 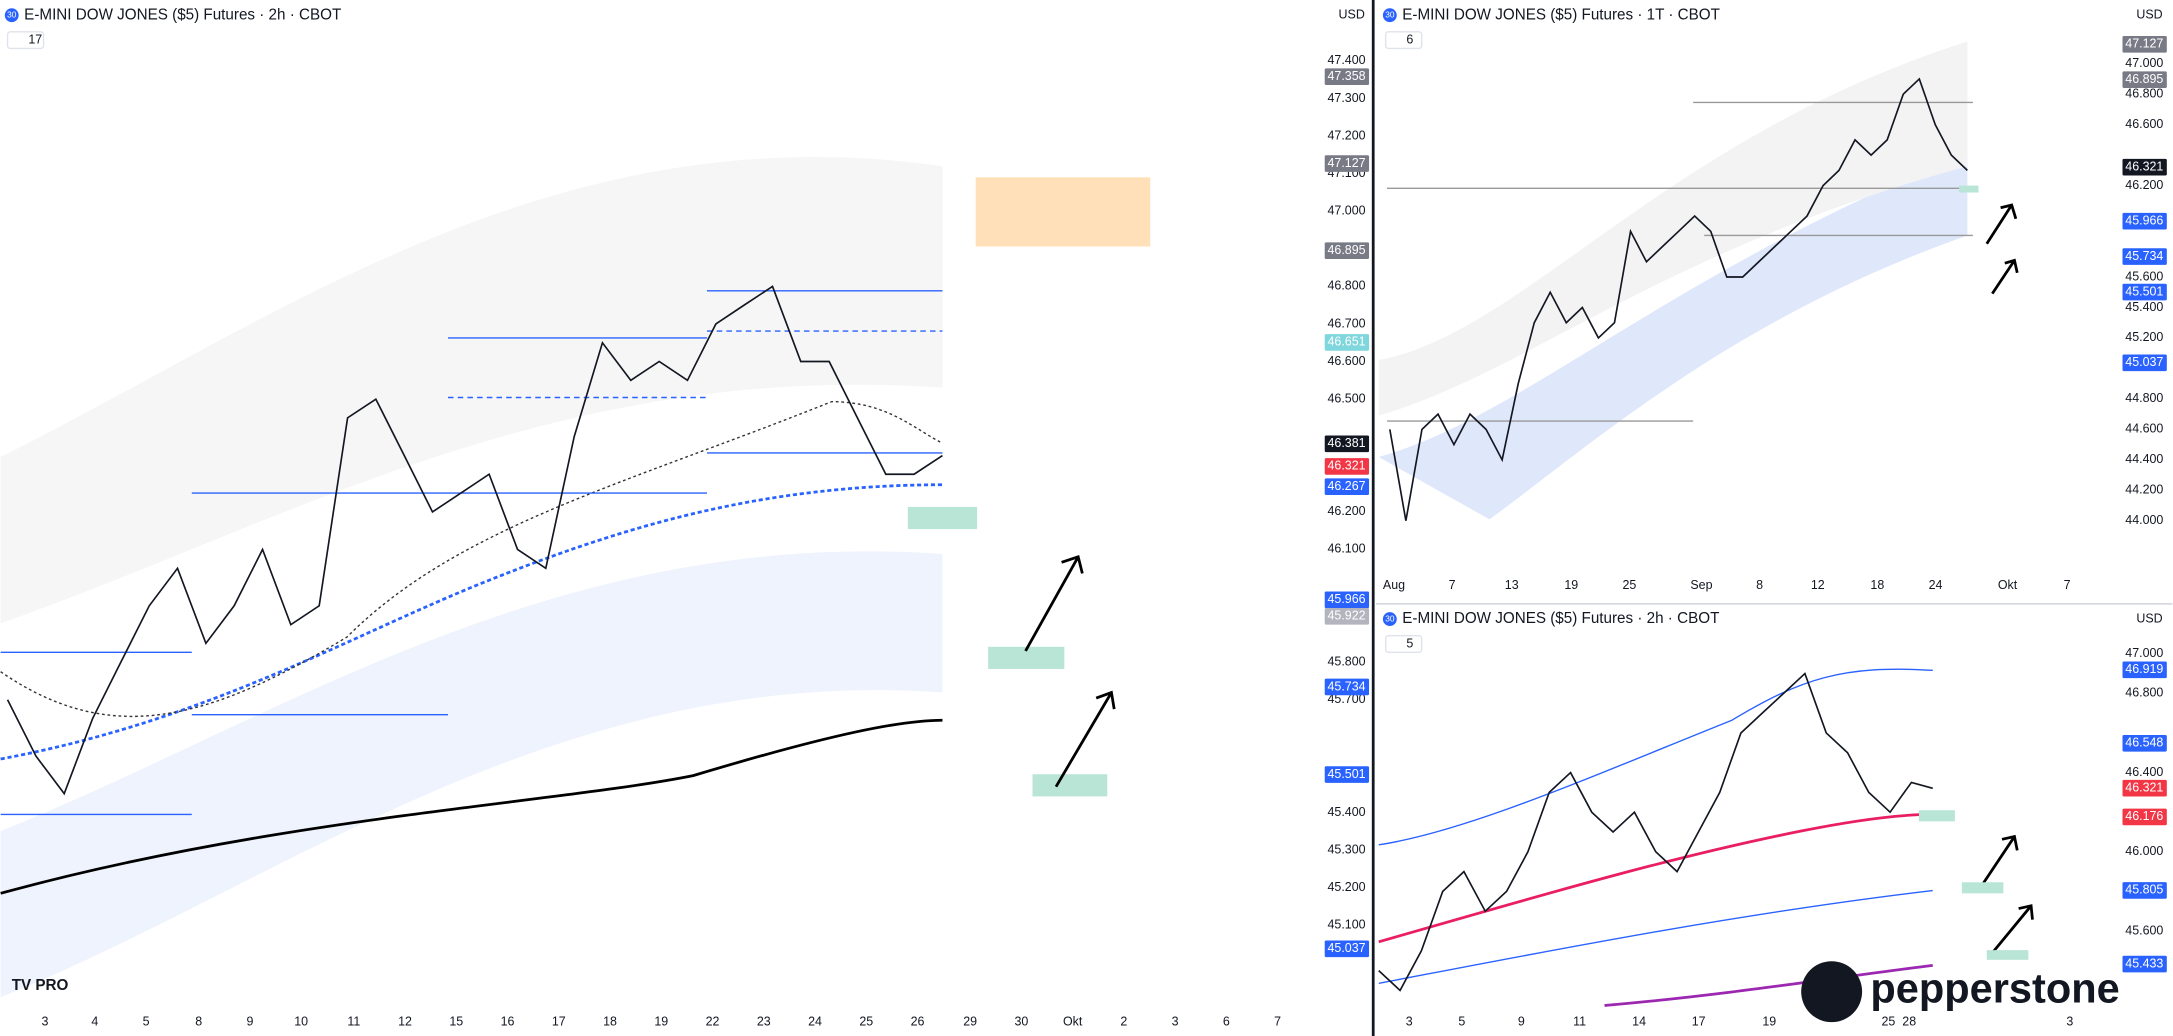 What do you see at coordinates (2067, 585) in the screenshot?
I see `date-label: 7` at bounding box center [2067, 585].